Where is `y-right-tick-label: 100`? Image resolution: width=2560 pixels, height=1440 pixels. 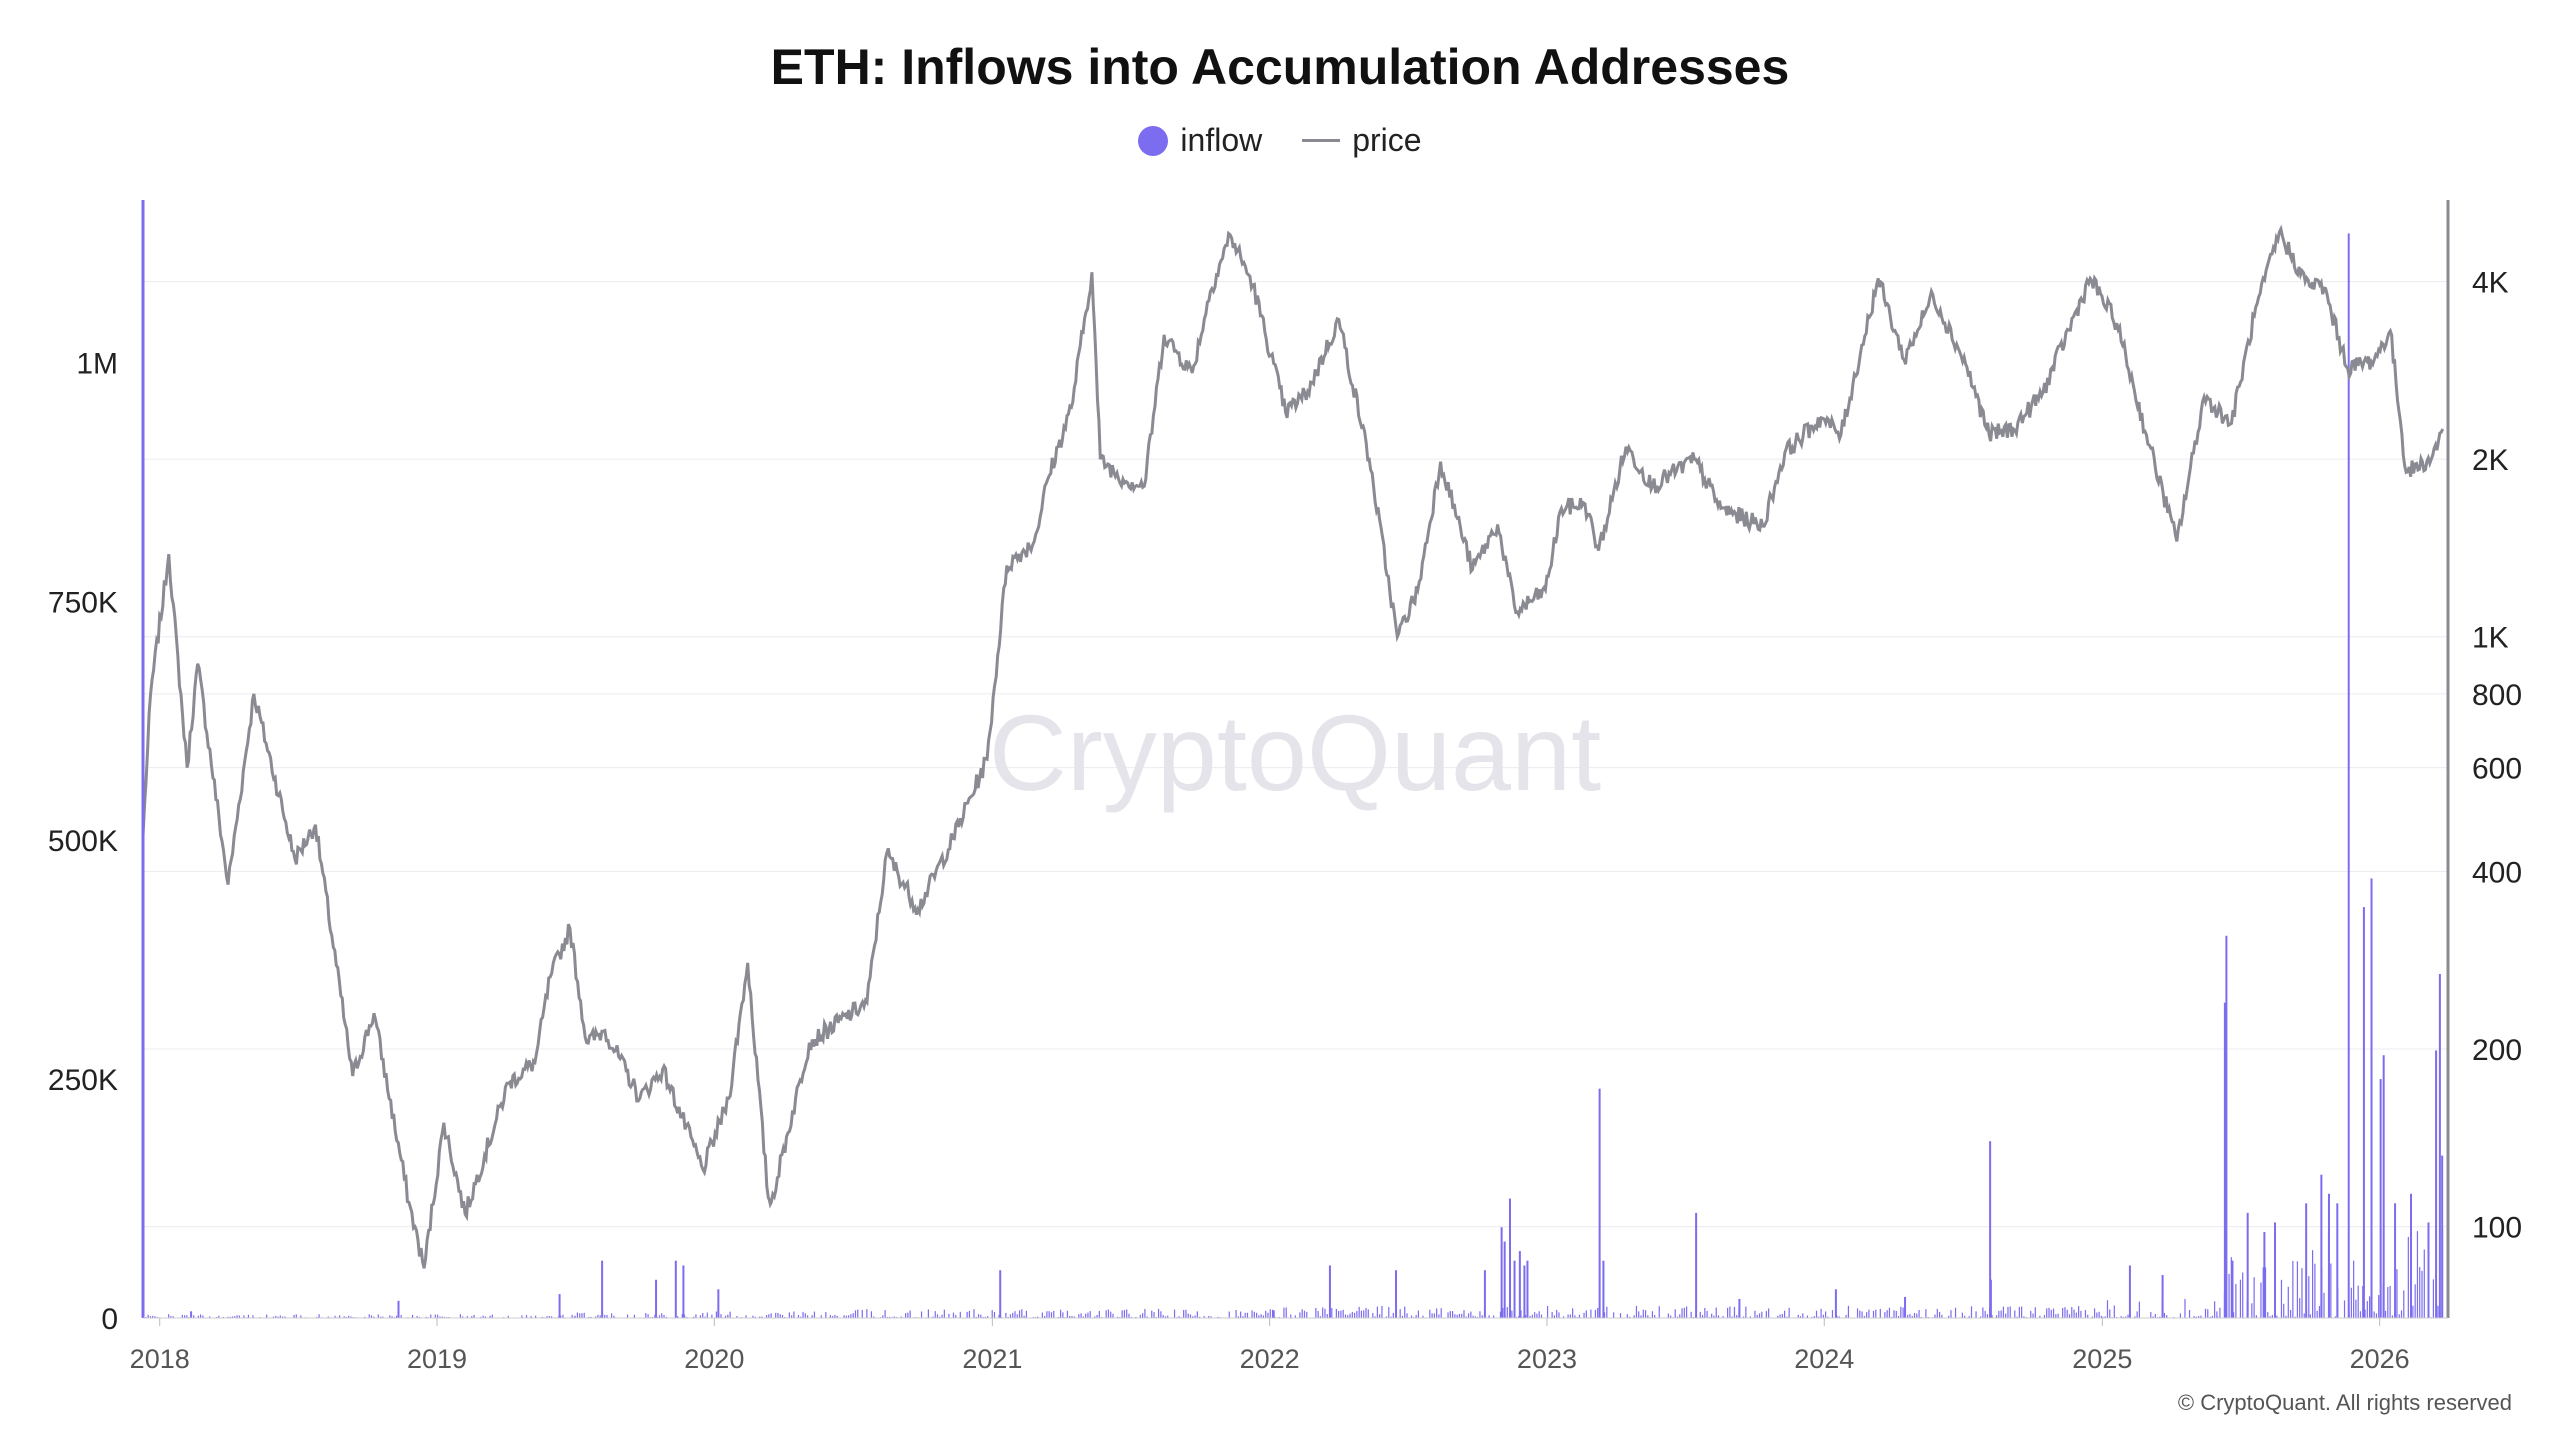 y-right-tick-label: 100 is located at coordinates (2497, 1228).